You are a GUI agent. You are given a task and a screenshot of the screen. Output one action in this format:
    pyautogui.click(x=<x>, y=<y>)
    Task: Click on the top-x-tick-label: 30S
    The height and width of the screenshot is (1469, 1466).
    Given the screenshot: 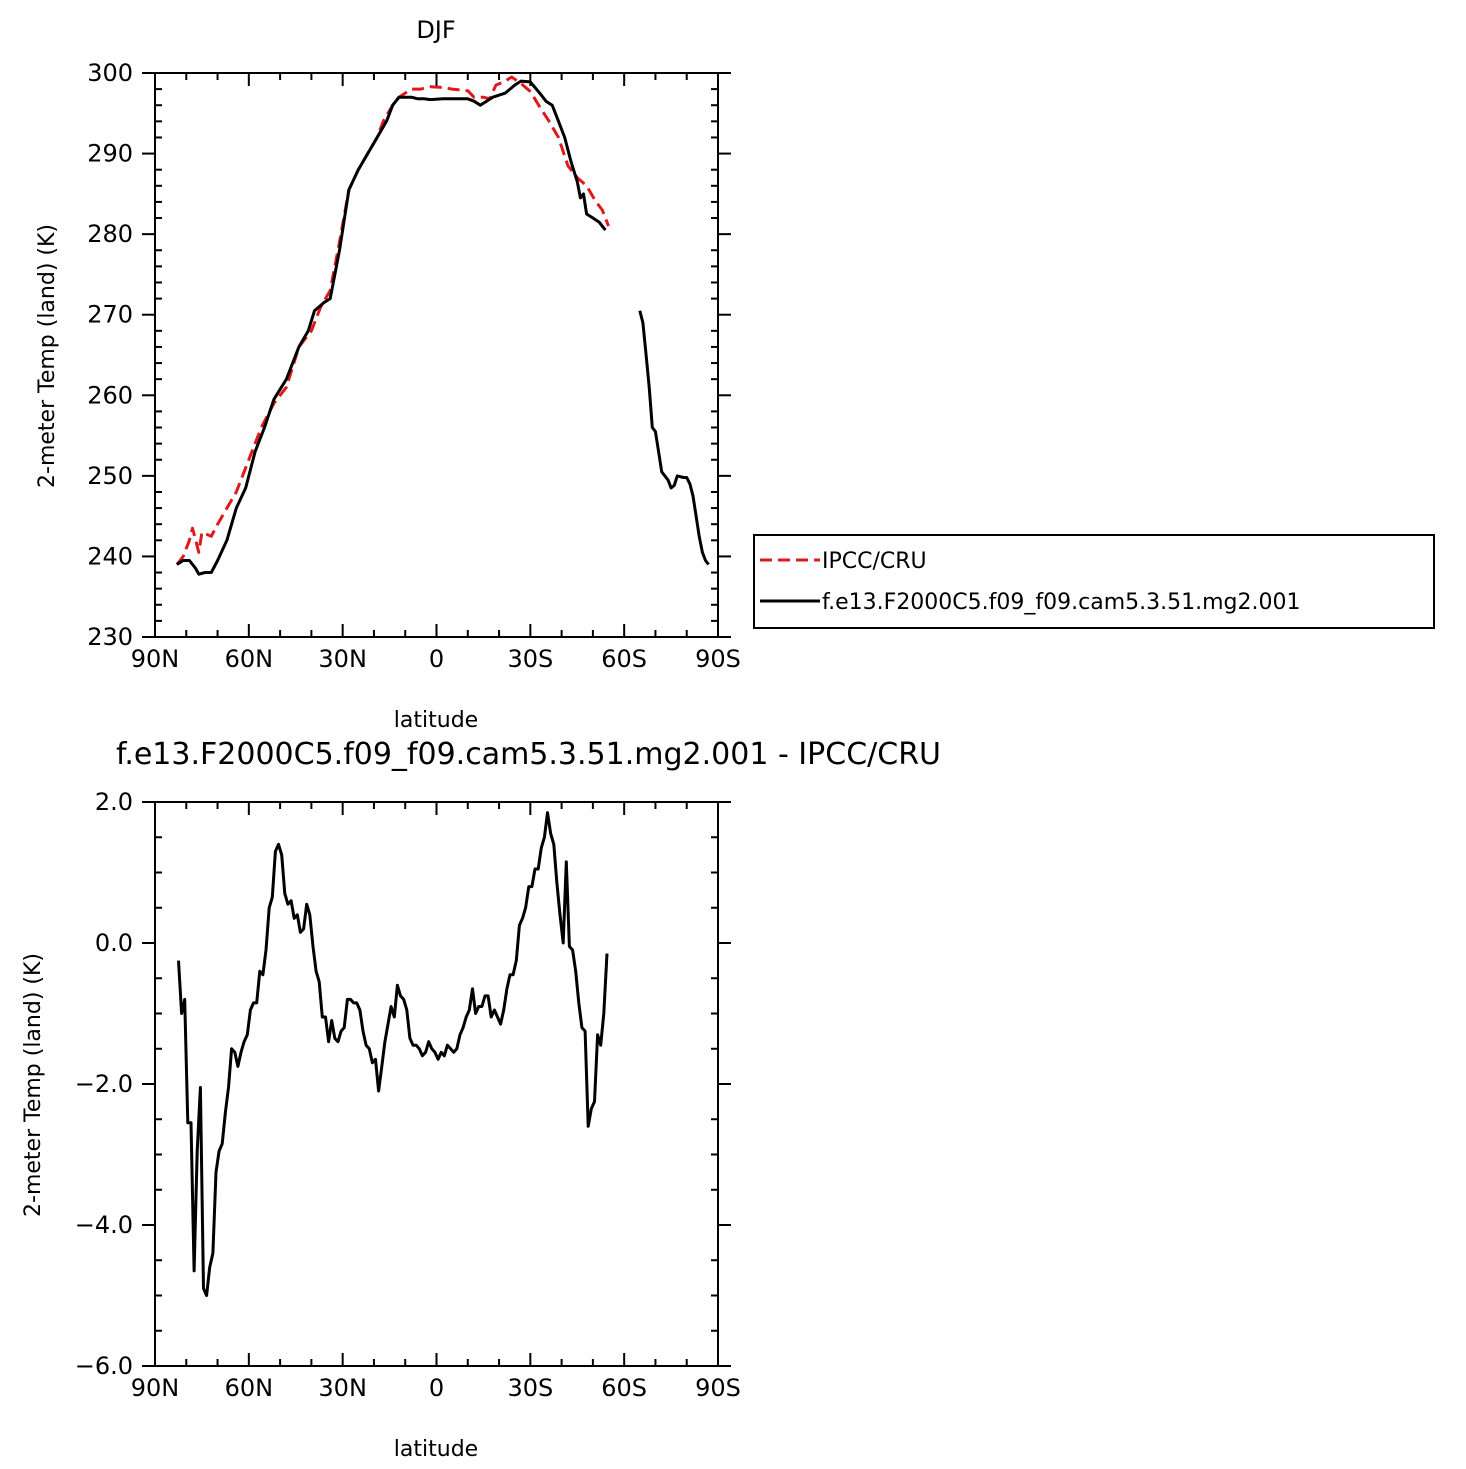 What is the action you would take?
    pyautogui.click(x=530, y=659)
    